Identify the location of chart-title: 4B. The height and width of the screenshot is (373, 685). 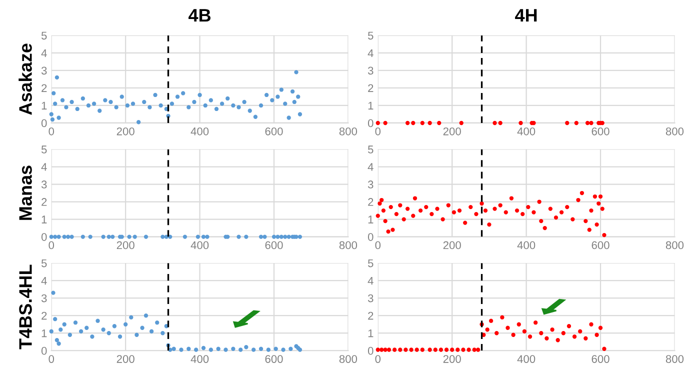
(199, 15).